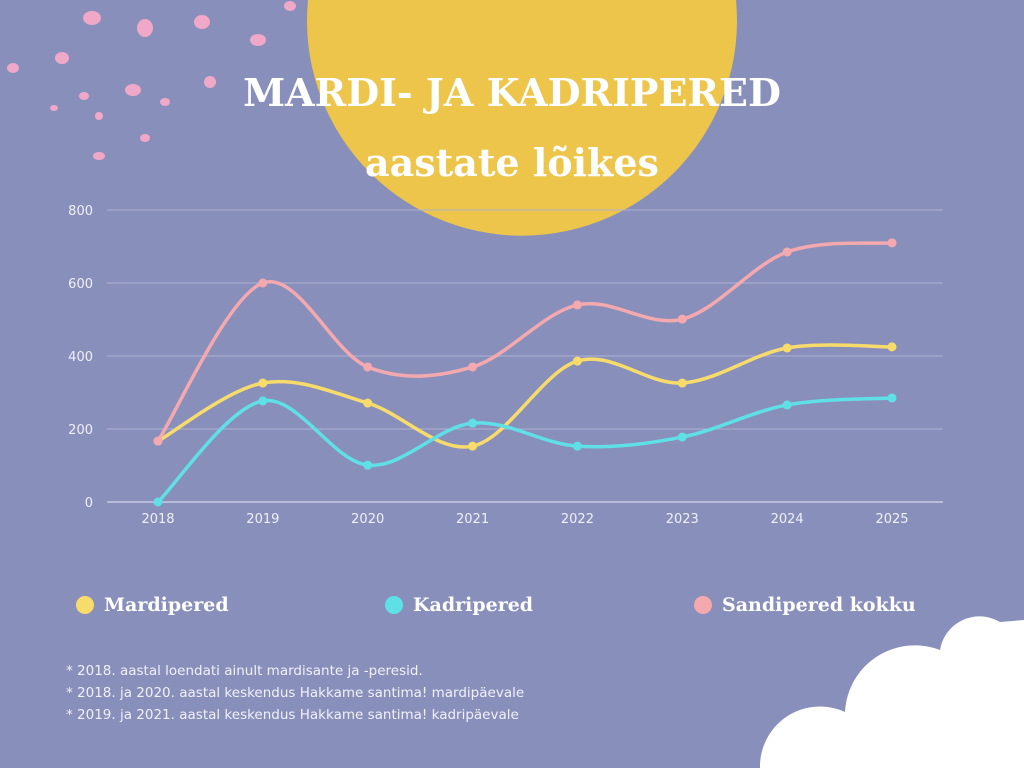  What do you see at coordinates (89, 503) in the screenshot?
I see `y-tick-label: 0` at bounding box center [89, 503].